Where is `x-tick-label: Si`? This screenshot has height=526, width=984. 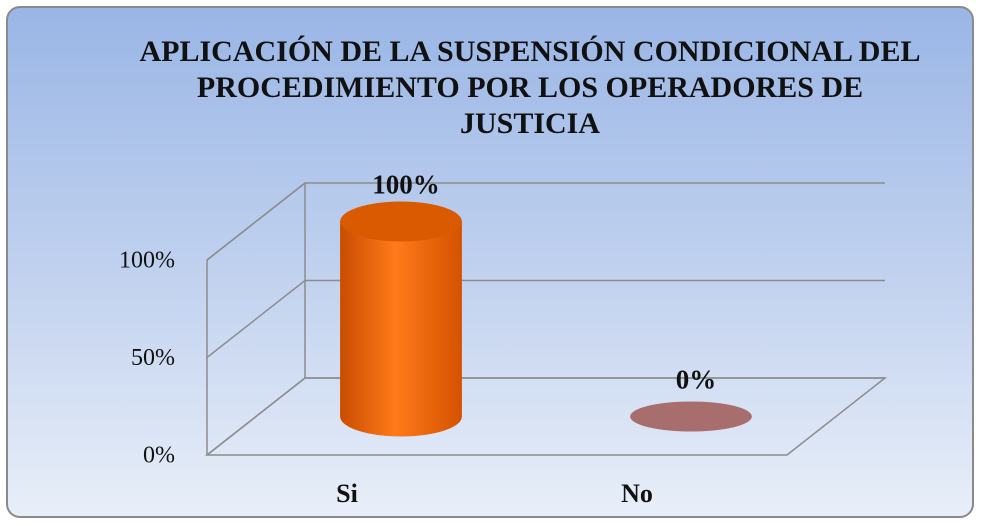 x-tick-label: Si is located at coordinates (347, 493).